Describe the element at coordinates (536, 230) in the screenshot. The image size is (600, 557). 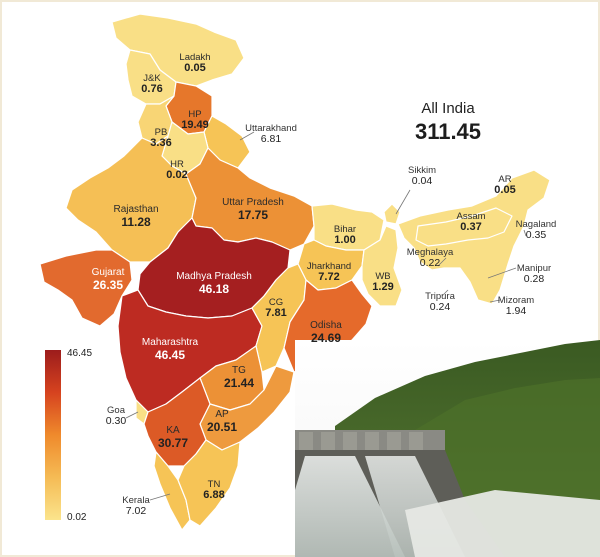
I see `label-nagaland: Nagaland 0.35` at that location.